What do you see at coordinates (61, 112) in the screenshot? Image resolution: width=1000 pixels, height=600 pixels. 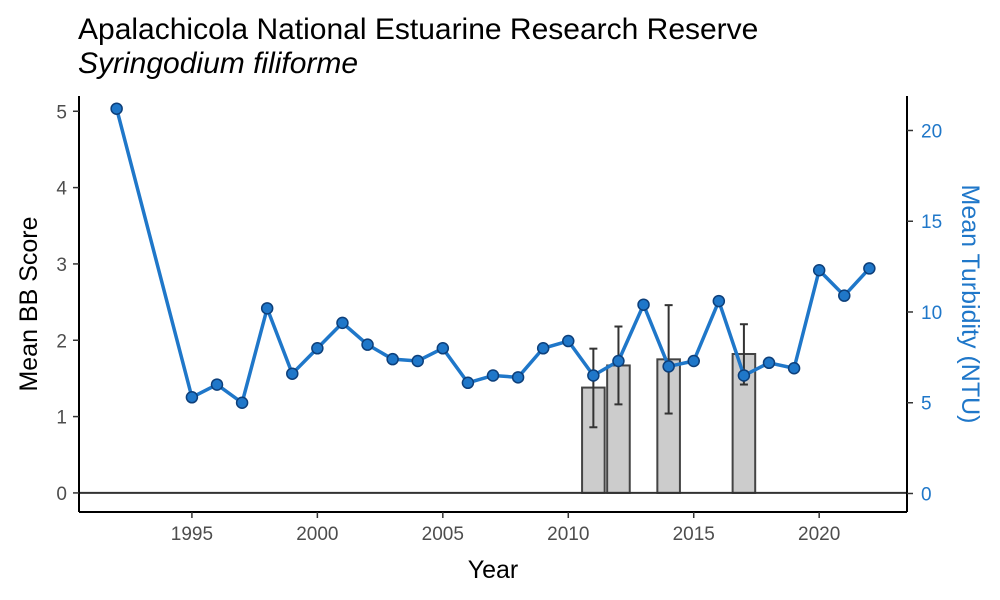 I see `y-tick-label-5: 5` at bounding box center [61, 112].